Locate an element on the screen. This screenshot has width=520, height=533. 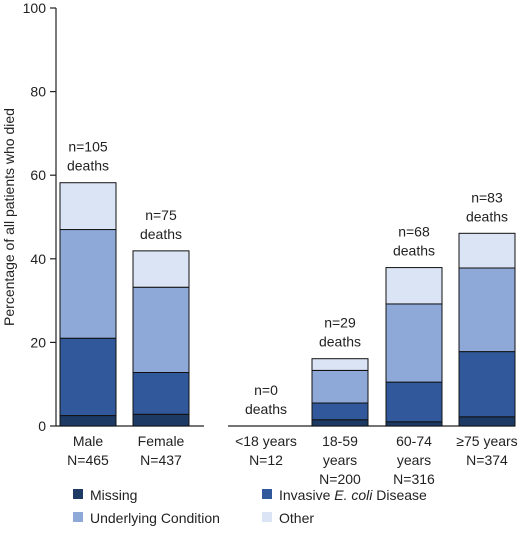
x-tick-label: 60-74 is located at coordinates (414, 441).